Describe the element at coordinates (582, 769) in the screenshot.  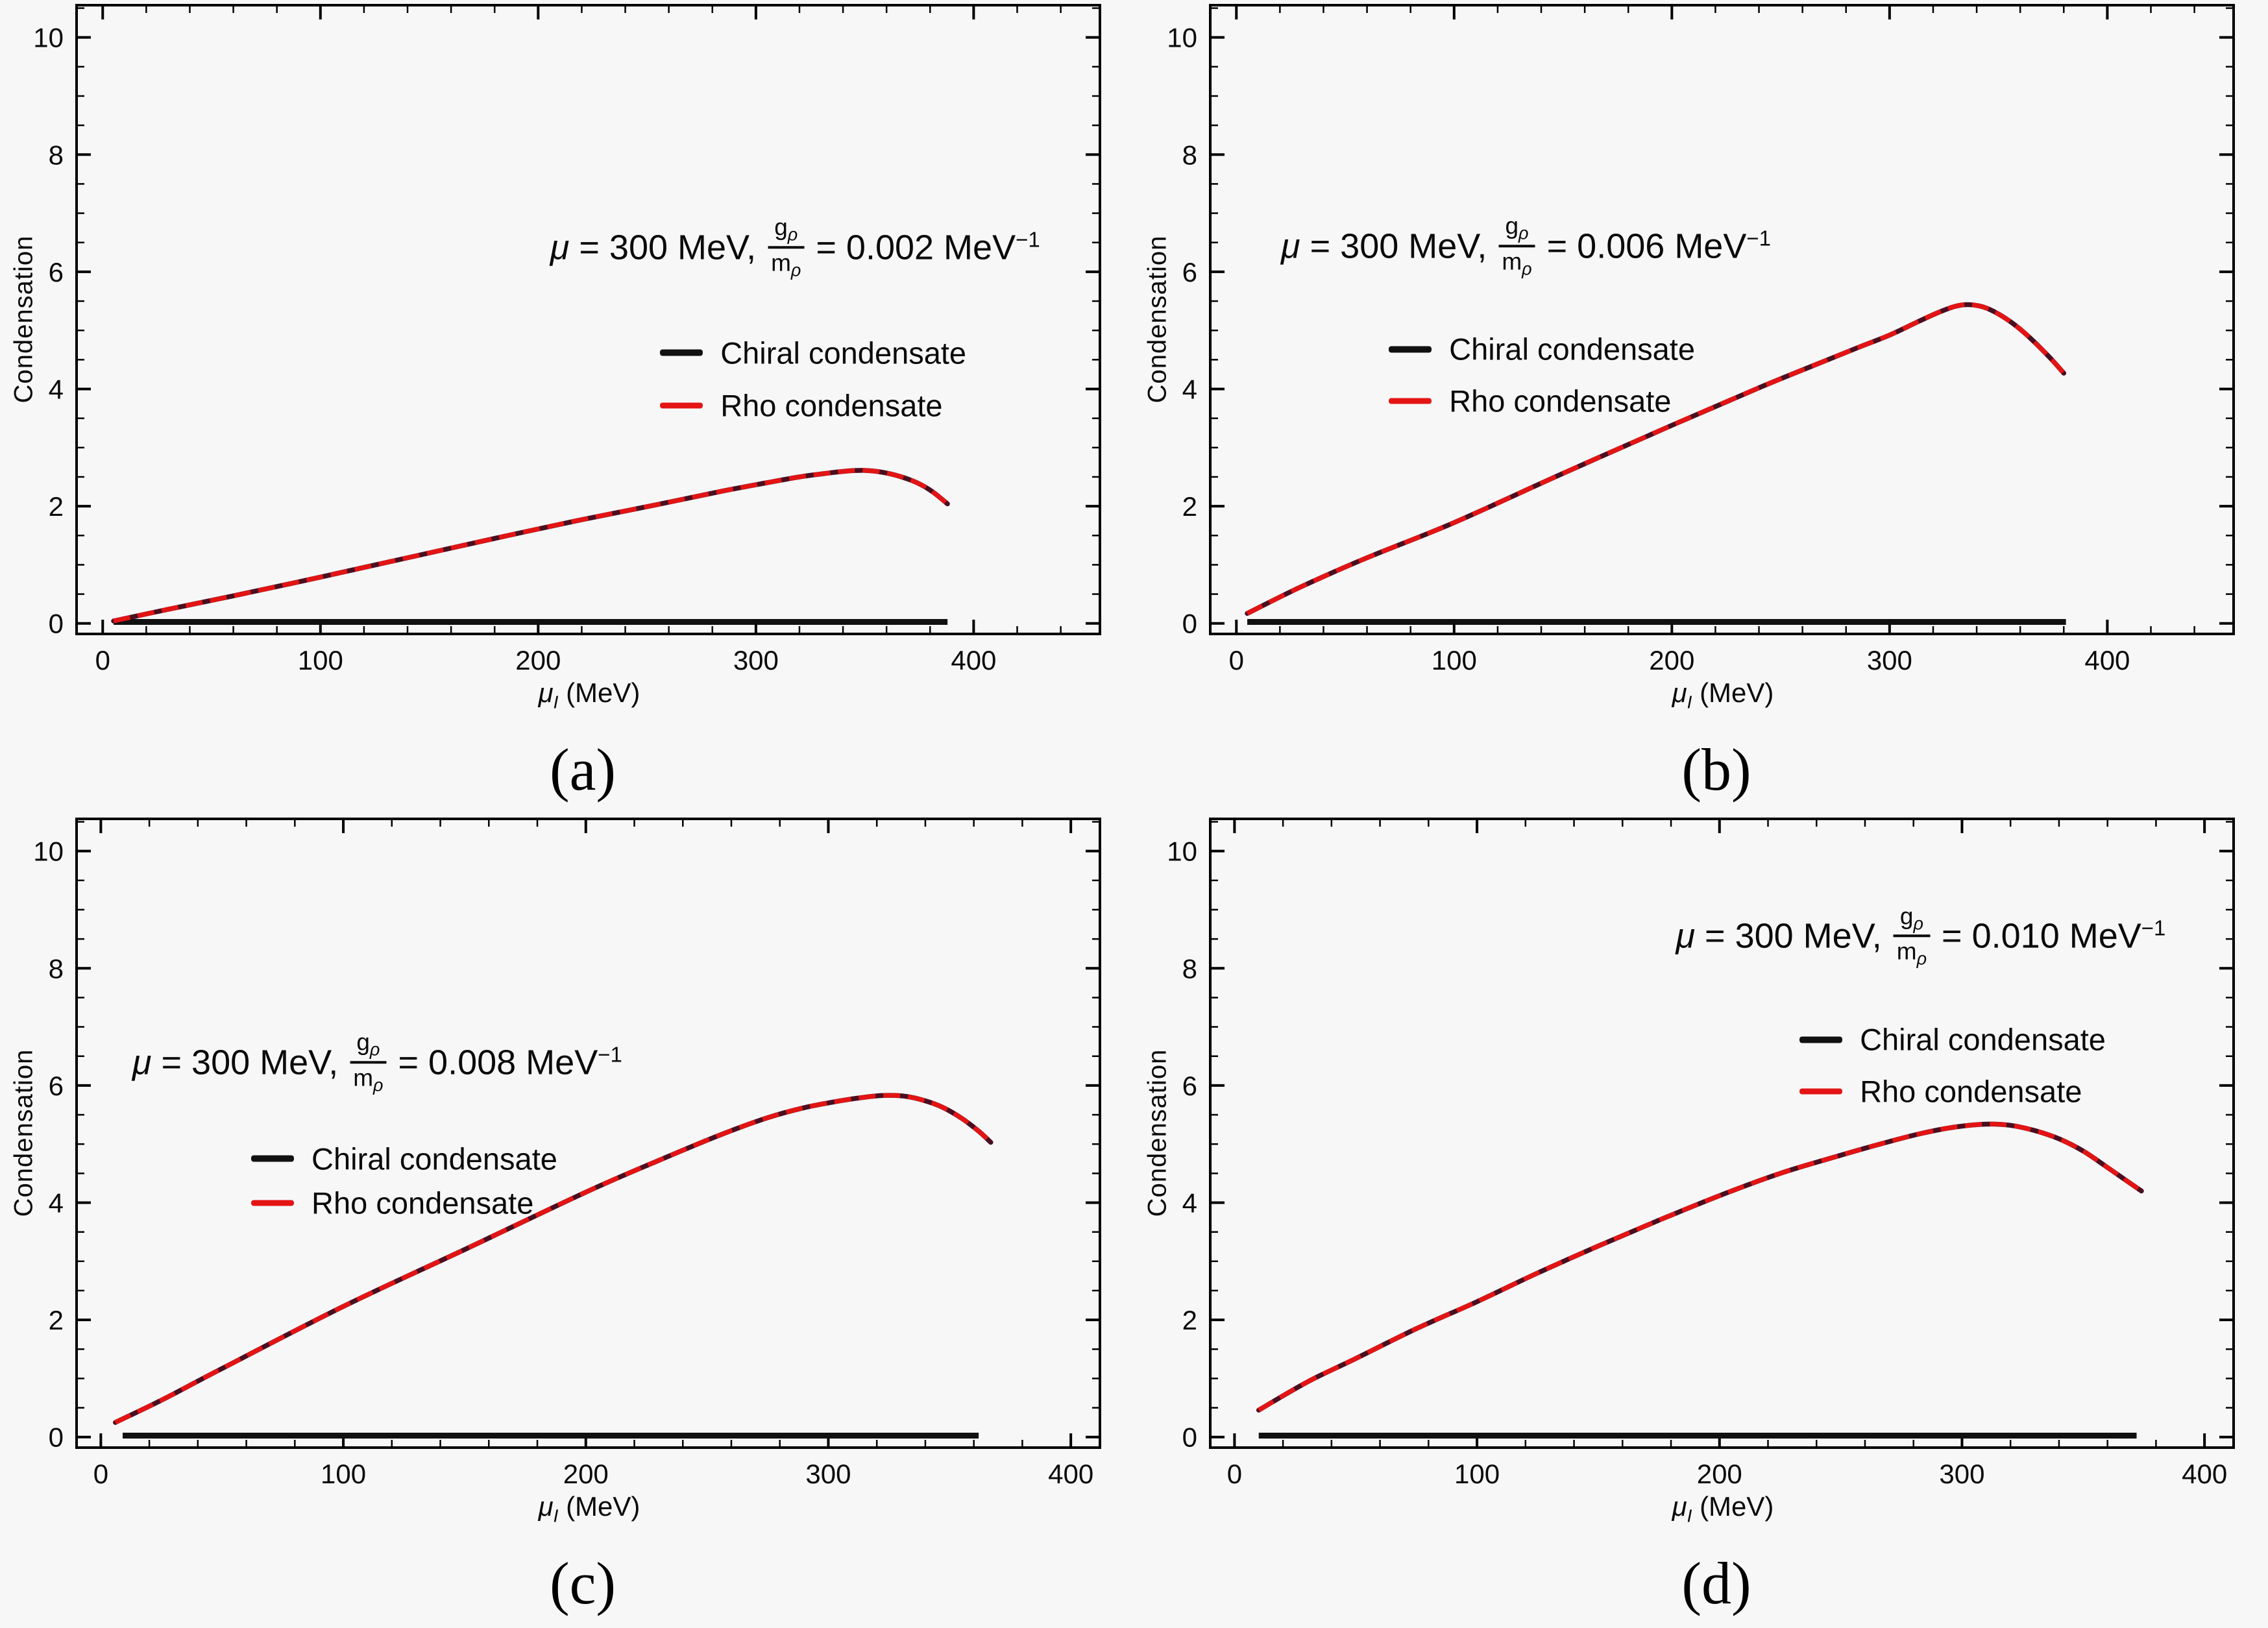
I see `panel-label-a: (a)` at that location.